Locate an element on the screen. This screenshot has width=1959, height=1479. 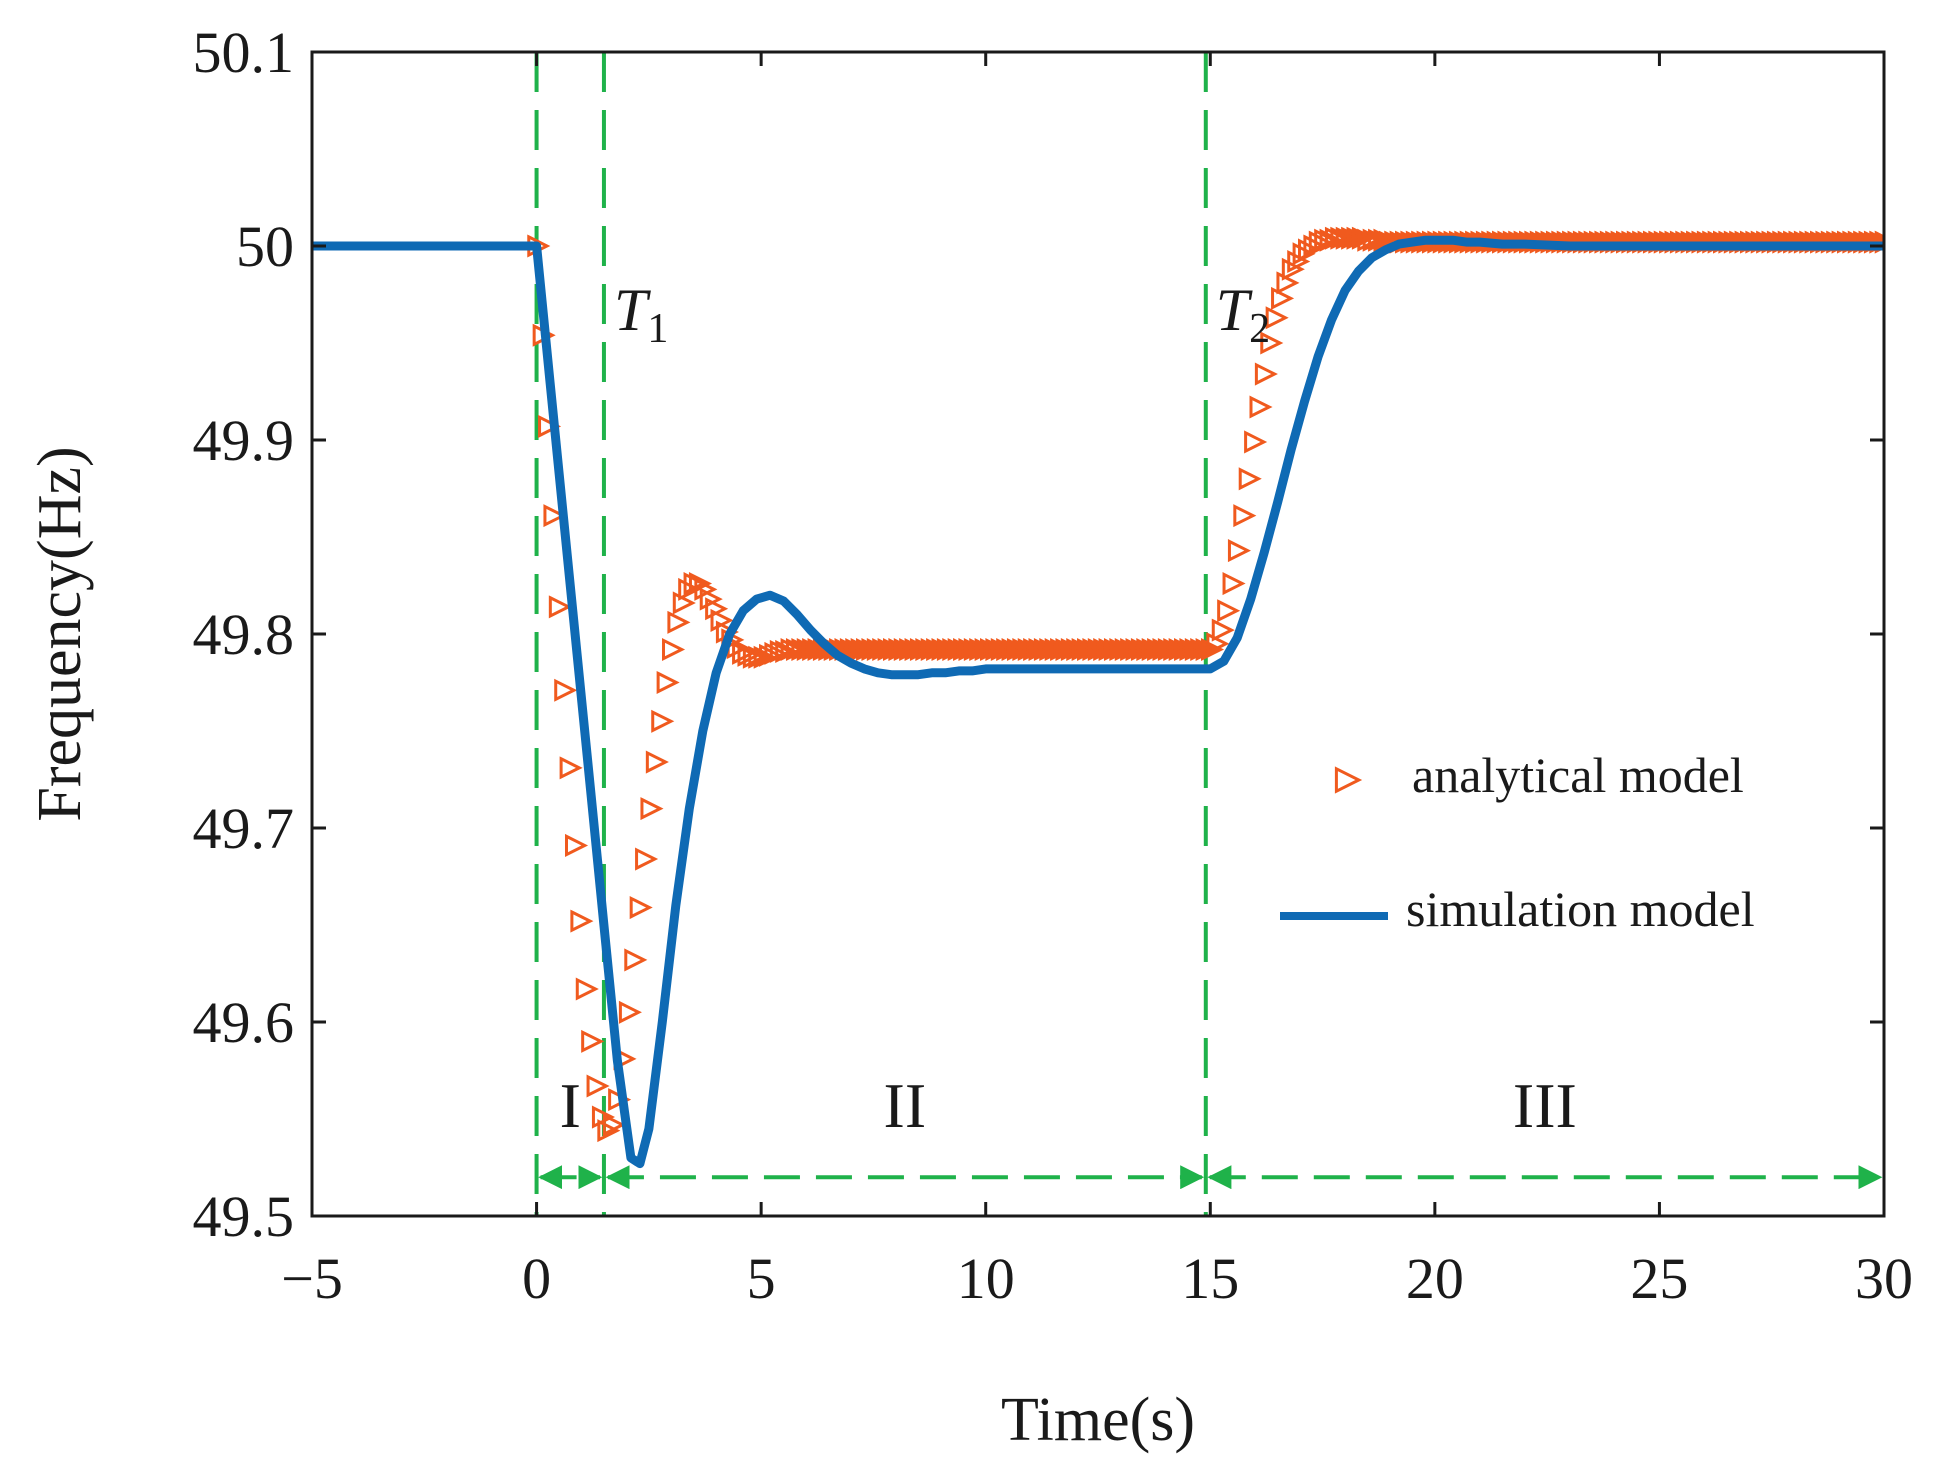
marker-label-T1: T1 is located at coordinates (641, 314).